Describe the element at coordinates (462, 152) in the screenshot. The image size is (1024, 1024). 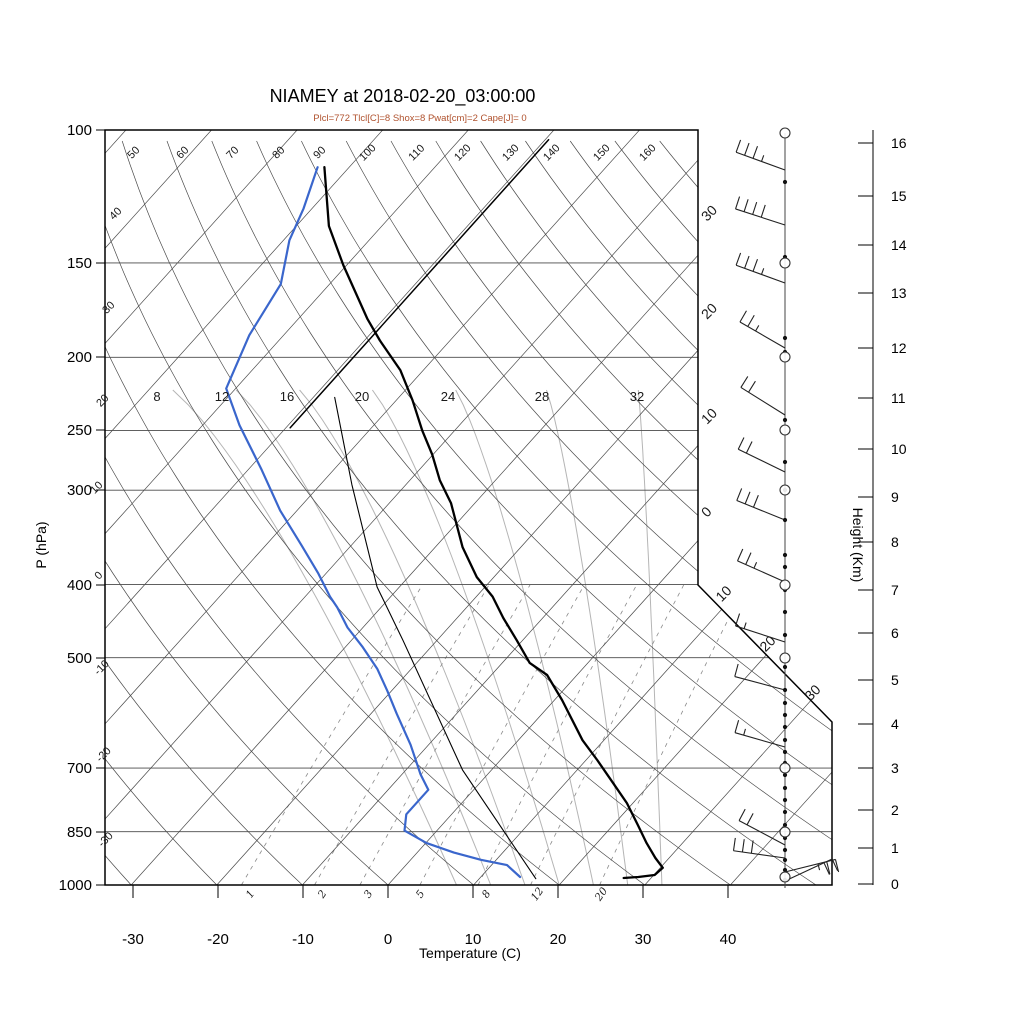
I see `svg-text: 120` at that location.